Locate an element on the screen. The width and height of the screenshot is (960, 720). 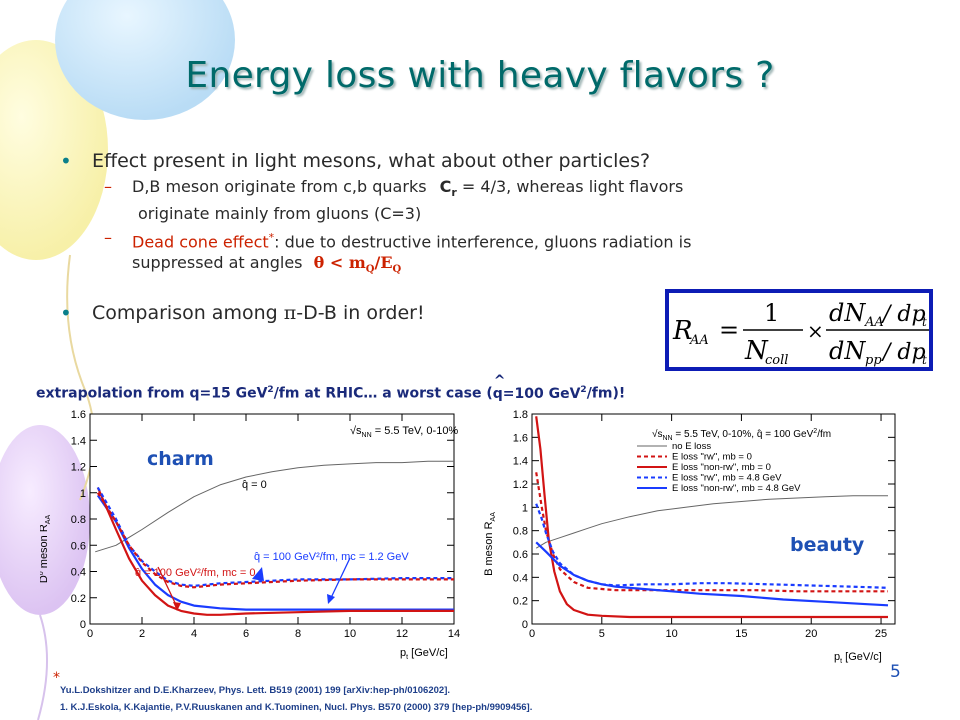
charm-label: charm is located at coordinates (180, 459).